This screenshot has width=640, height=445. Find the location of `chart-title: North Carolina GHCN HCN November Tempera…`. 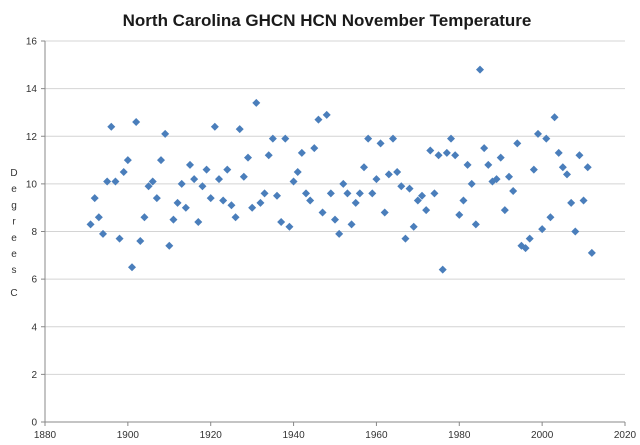

chart-title: North Carolina GHCN HCN November Tempera… is located at coordinates (327, 20).